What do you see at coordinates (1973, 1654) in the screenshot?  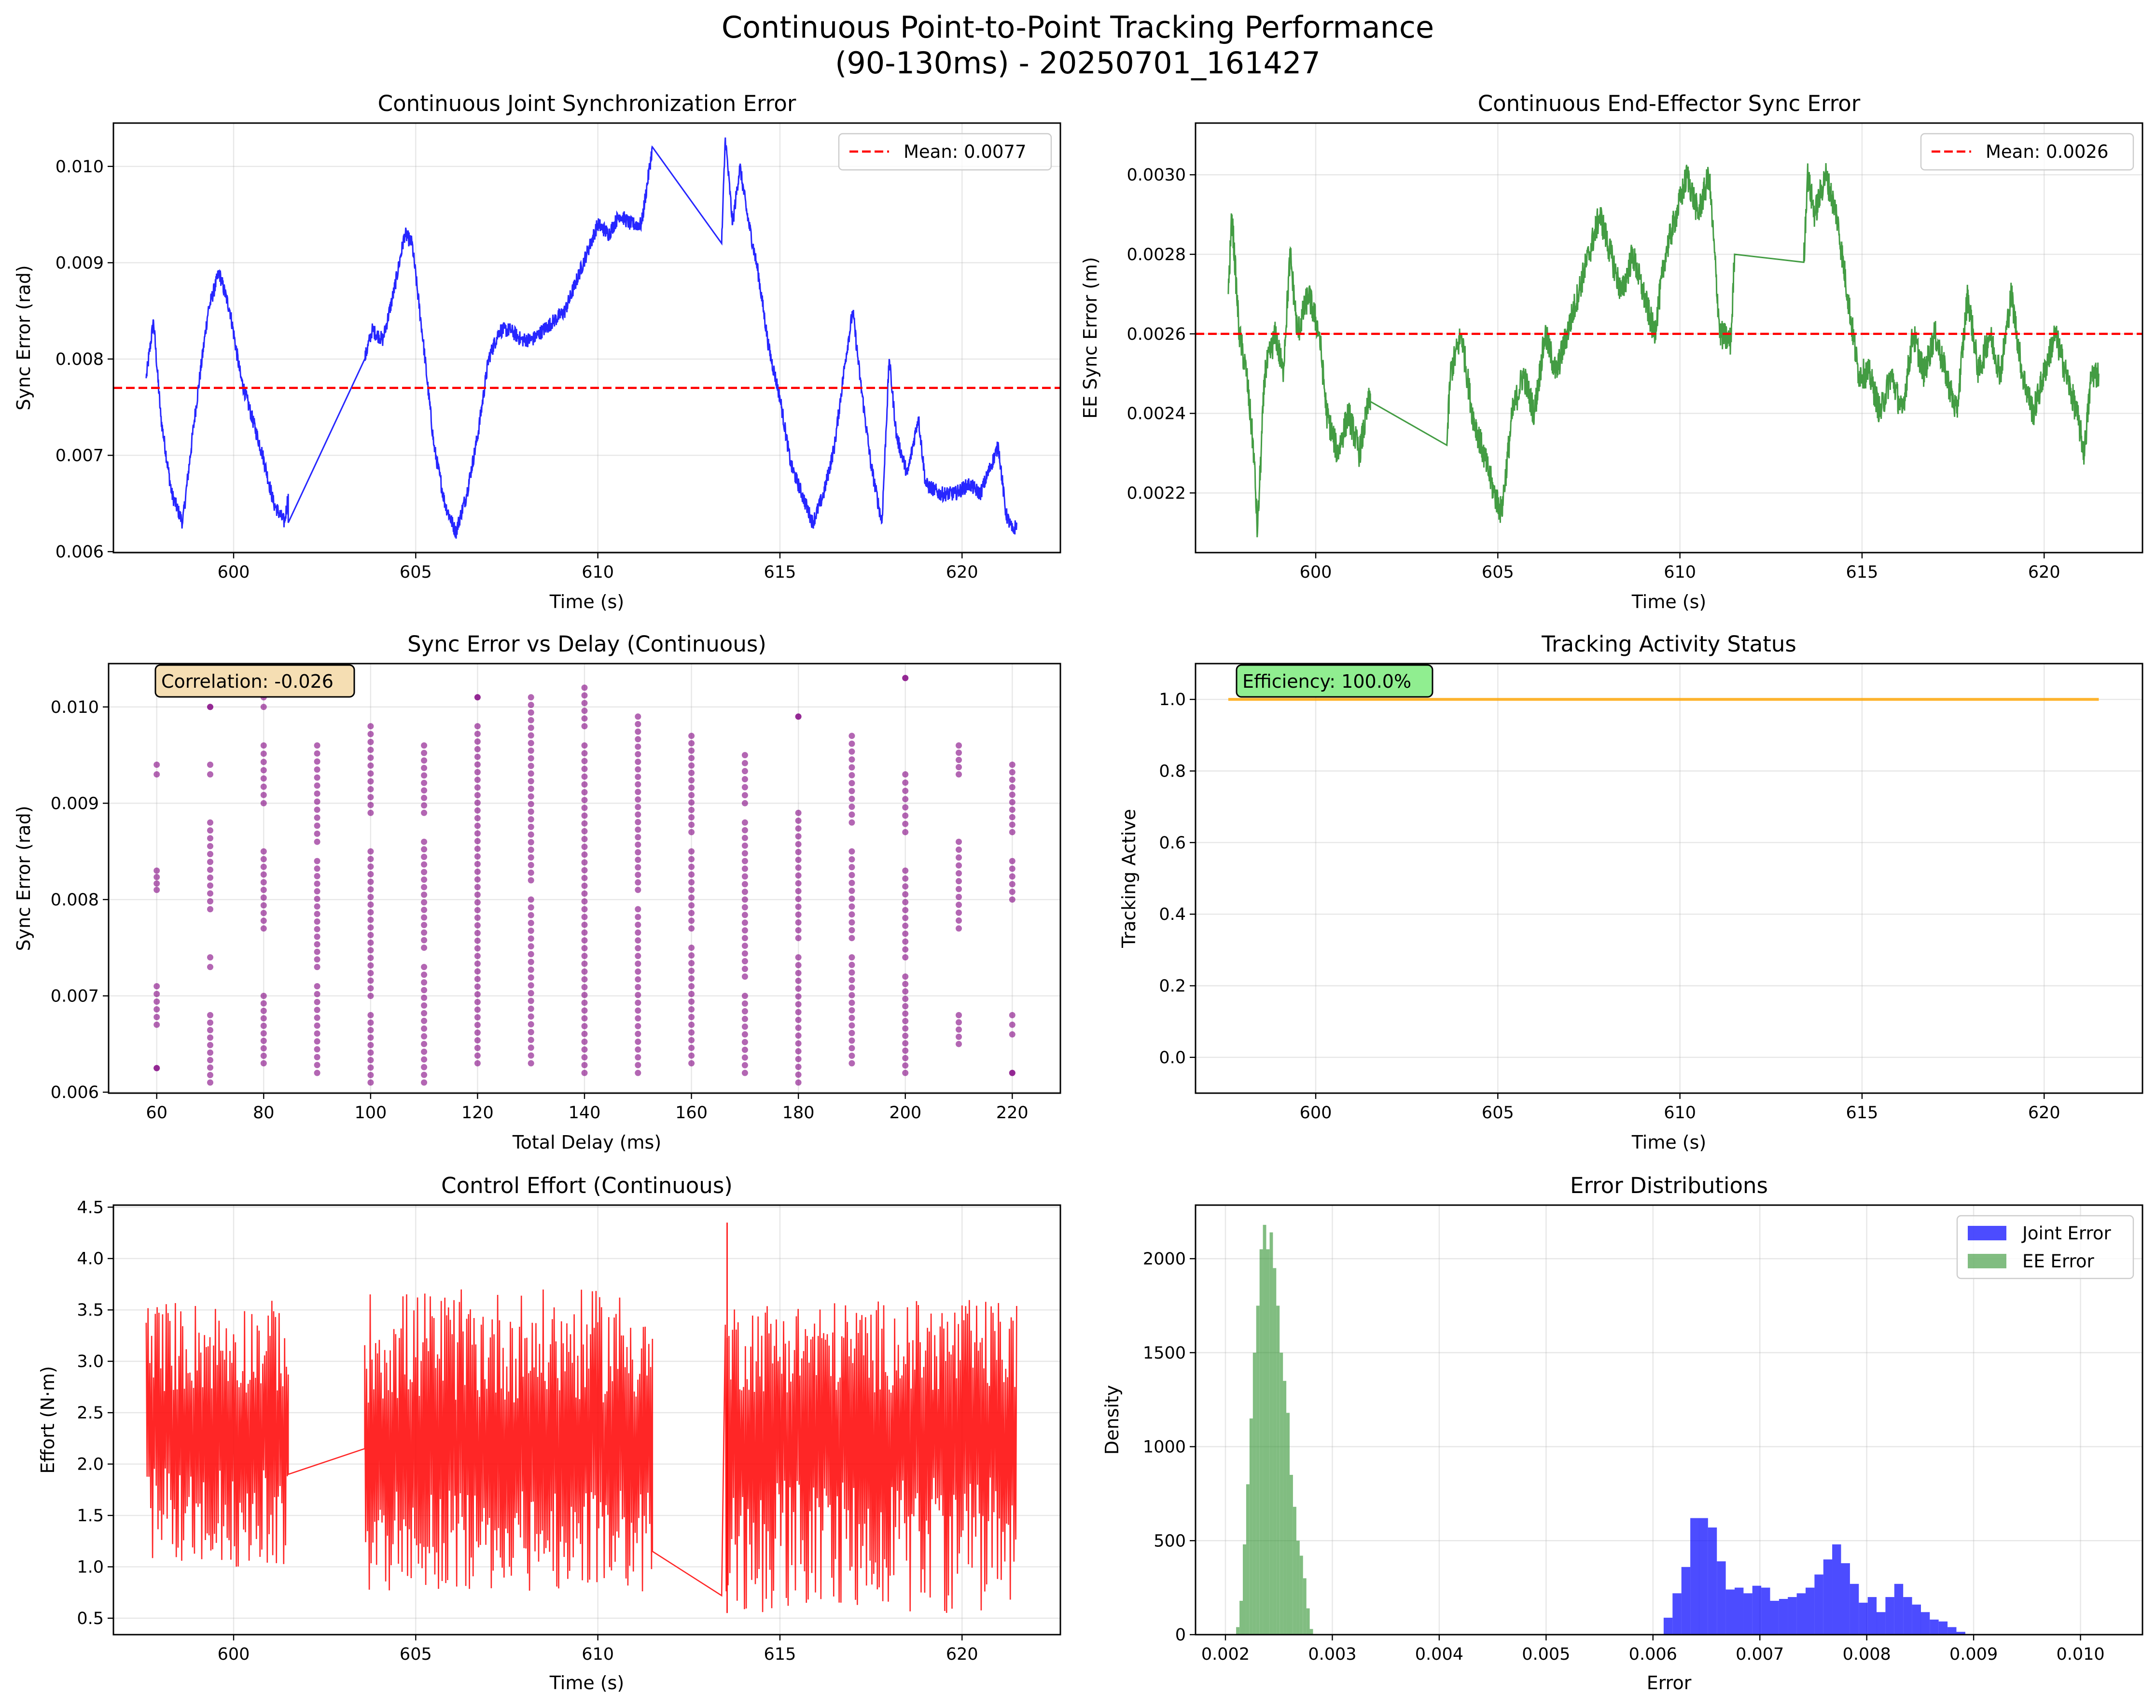 I see `x-tick-label: 0.009` at bounding box center [1973, 1654].